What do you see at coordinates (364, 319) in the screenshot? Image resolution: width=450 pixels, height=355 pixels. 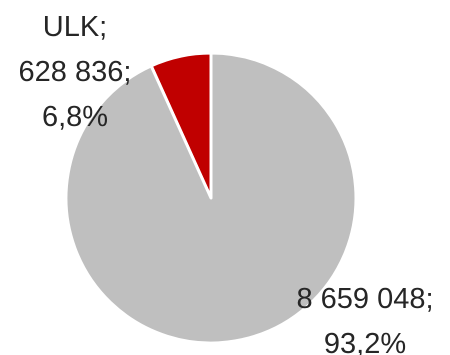 I see `slice-label-other: 8 659 048; 93,2%` at bounding box center [364, 319].